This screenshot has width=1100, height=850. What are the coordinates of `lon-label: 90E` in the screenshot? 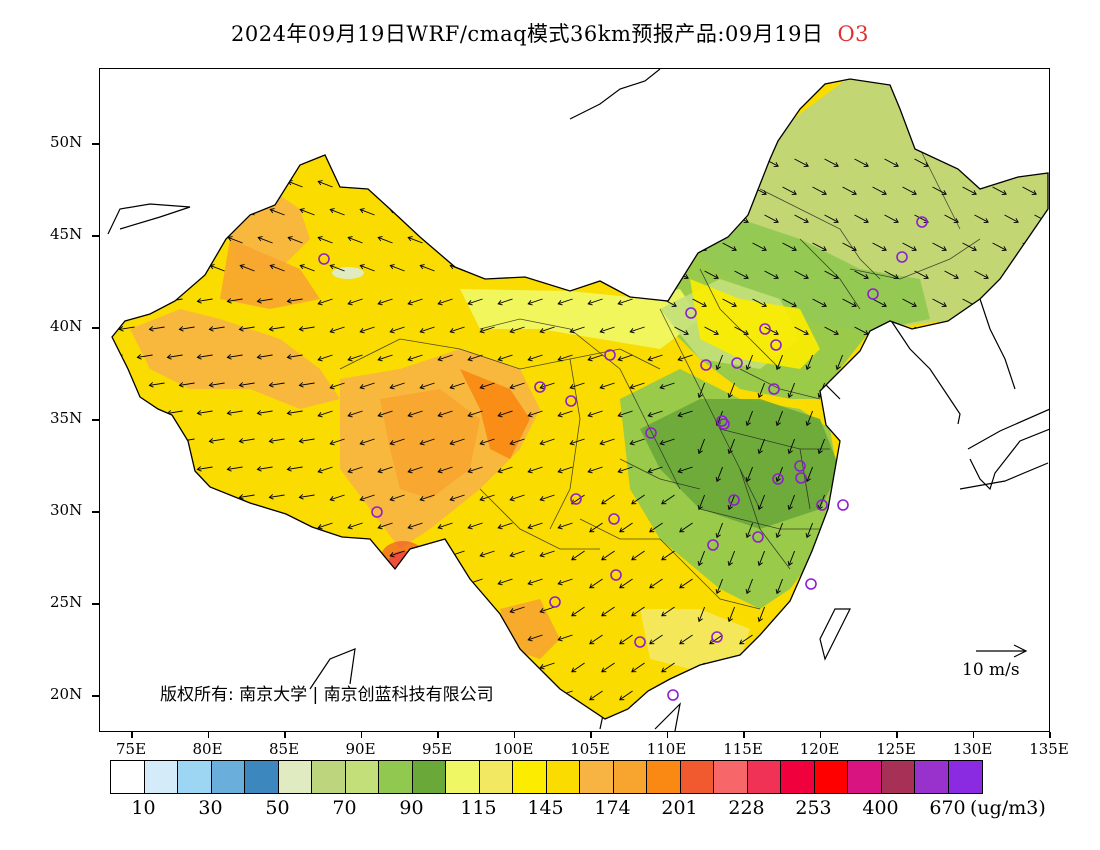 It's located at (360, 749).